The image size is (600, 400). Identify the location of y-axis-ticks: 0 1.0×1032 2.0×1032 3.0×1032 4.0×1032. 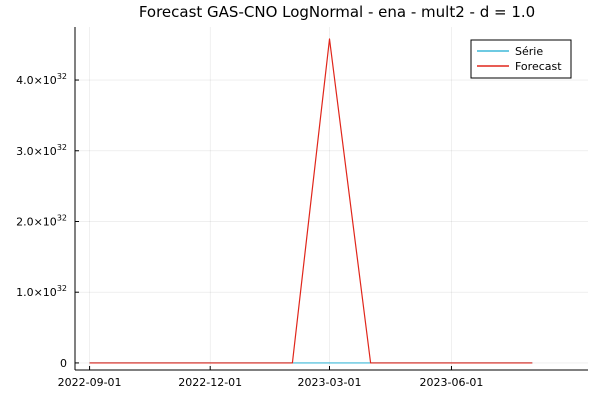
(47, 221).